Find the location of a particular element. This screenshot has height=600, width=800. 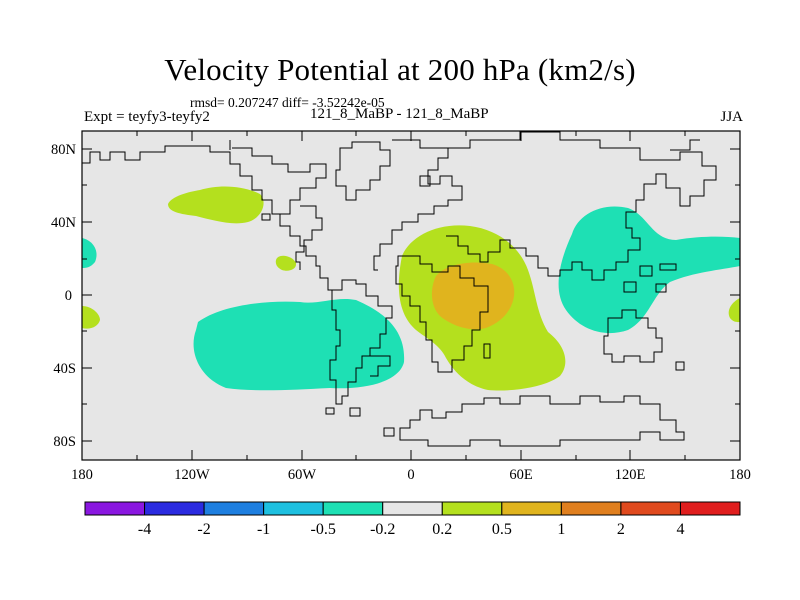

region-north-pacific is located at coordinates (216, 205).